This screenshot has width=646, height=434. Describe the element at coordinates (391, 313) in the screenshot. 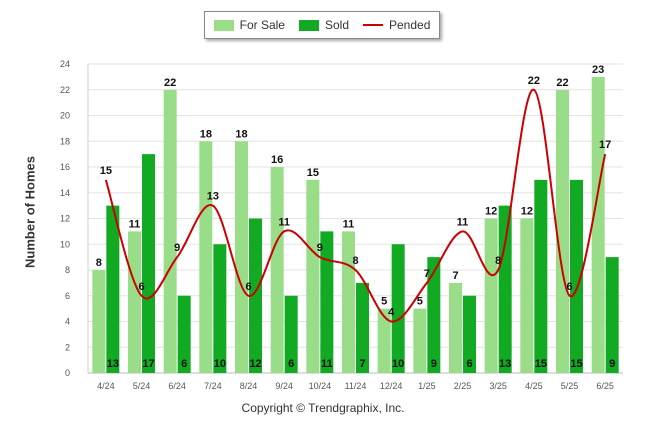

I see `data-label-pended: 4` at that location.